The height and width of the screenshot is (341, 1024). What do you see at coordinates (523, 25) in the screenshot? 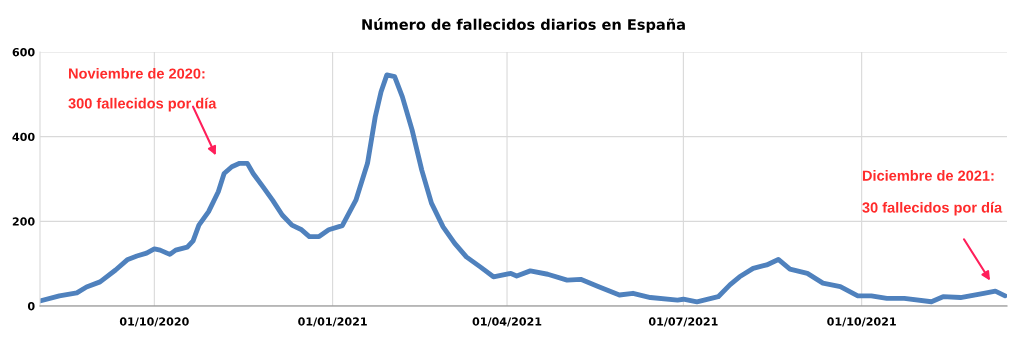
I see `chart-title: Número de fallecidos diarios en España` at bounding box center [523, 25].